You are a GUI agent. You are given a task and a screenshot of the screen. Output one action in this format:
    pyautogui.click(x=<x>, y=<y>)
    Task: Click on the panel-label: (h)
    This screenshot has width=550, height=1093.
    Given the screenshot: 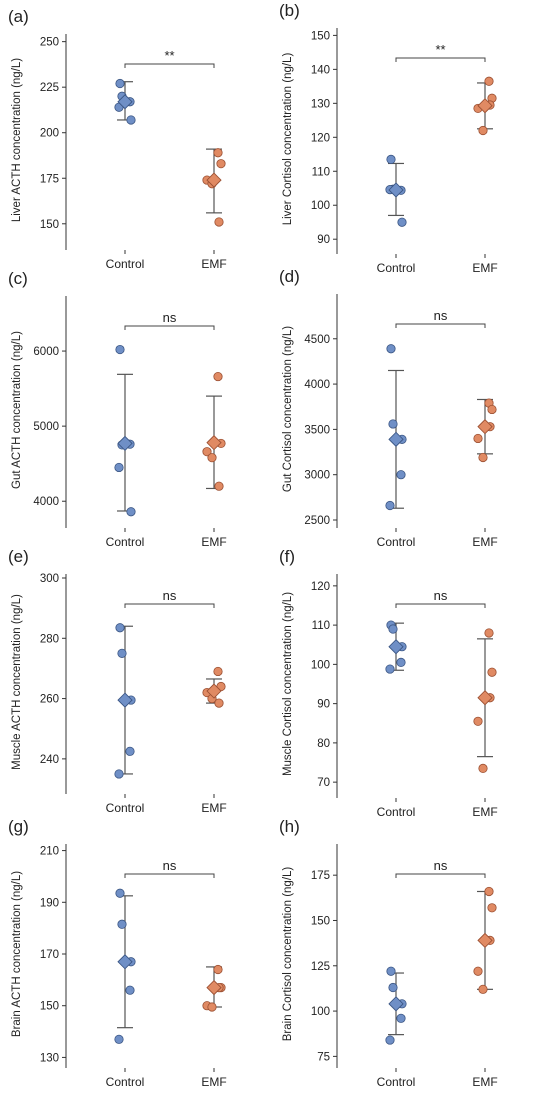 What is the action you would take?
    pyautogui.click(x=289, y=826)
    